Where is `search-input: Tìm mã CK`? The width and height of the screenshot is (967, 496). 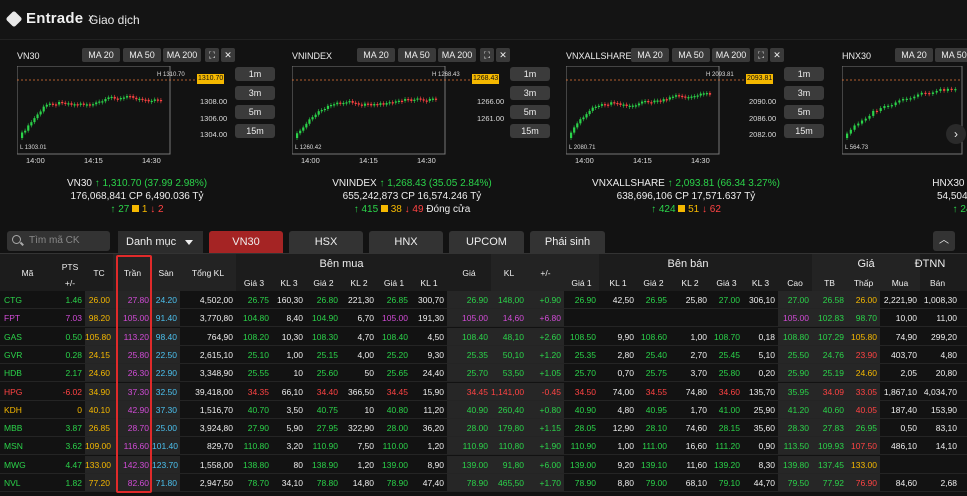 search-input: Tìm mã CK is located at coordinates (58, 241).